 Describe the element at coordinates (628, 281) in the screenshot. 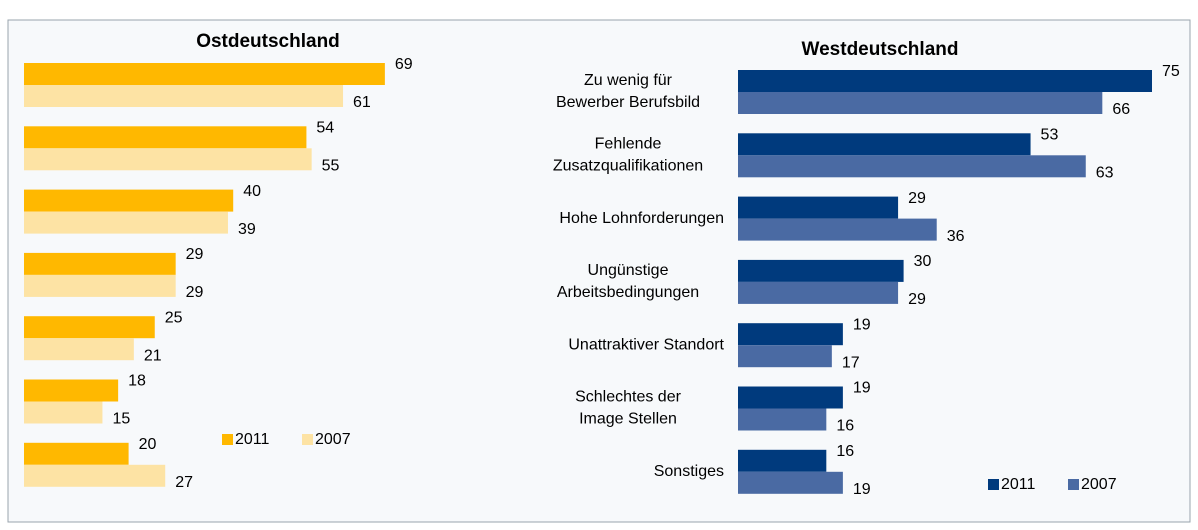

I see `category-label: Ungünstige Arbeitsbedingungen` at that location.